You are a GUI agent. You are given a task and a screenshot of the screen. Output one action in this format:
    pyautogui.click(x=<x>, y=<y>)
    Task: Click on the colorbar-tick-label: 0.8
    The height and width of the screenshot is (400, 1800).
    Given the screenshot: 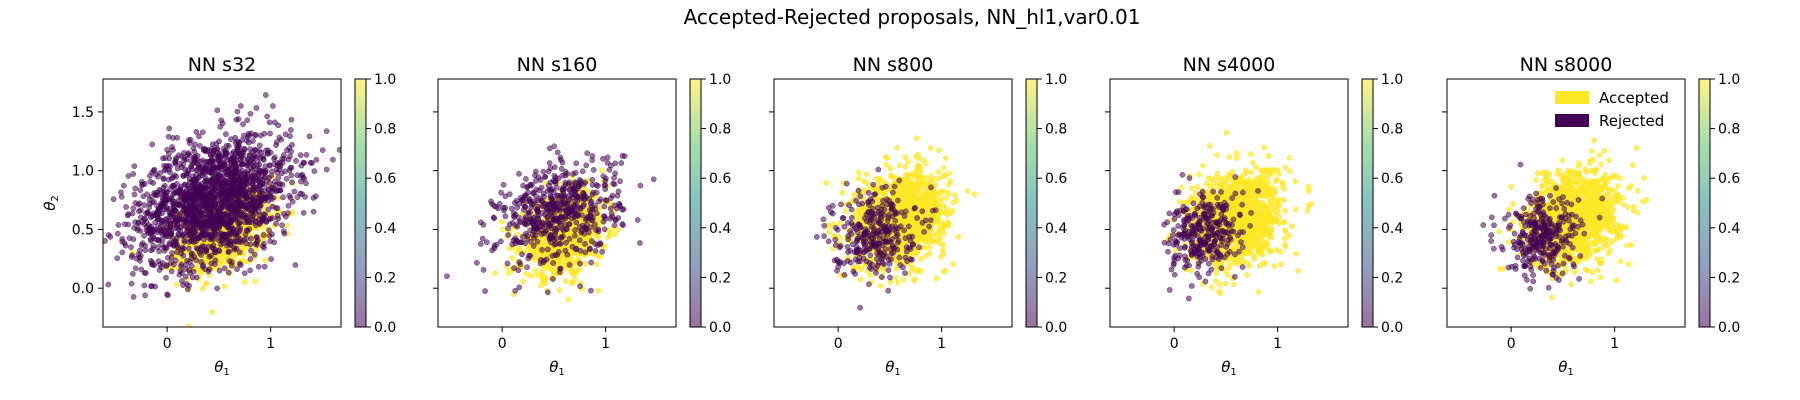 What is the action you would take?
    pyautogui.click(x=720, y=130)
    